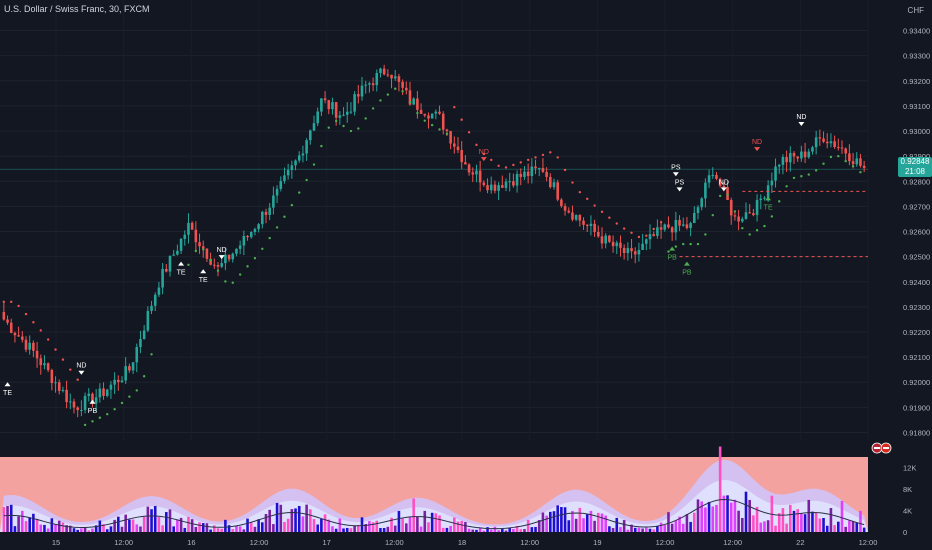 This screenshot has height=550, width=932. I want to click on time-tick-label: 22, so click(800, 542).